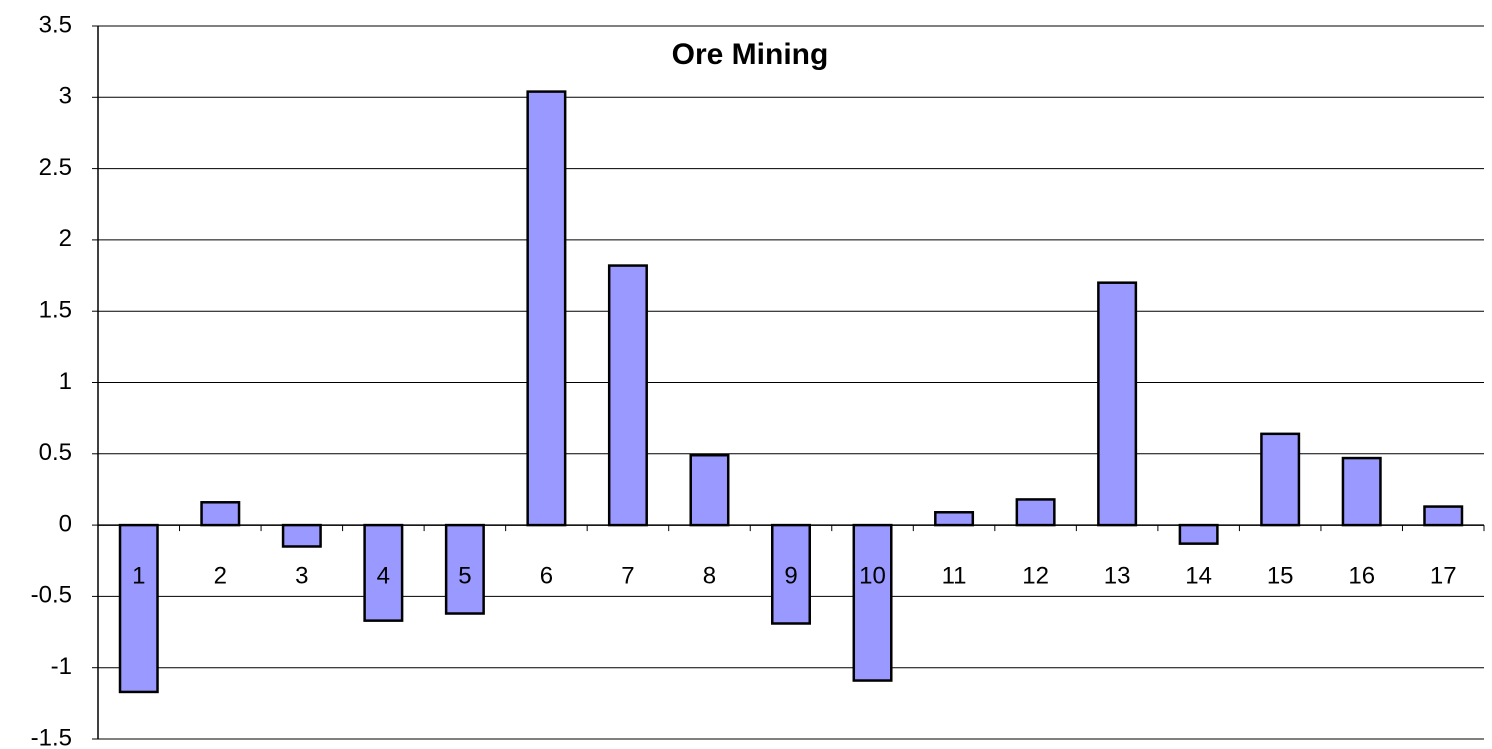 This screenshot has width=1492, height=749. What do you see at coordinates (301, 575) in the screenshot?
I see `x-tick-label: 3` at bounding box center [301, 575].